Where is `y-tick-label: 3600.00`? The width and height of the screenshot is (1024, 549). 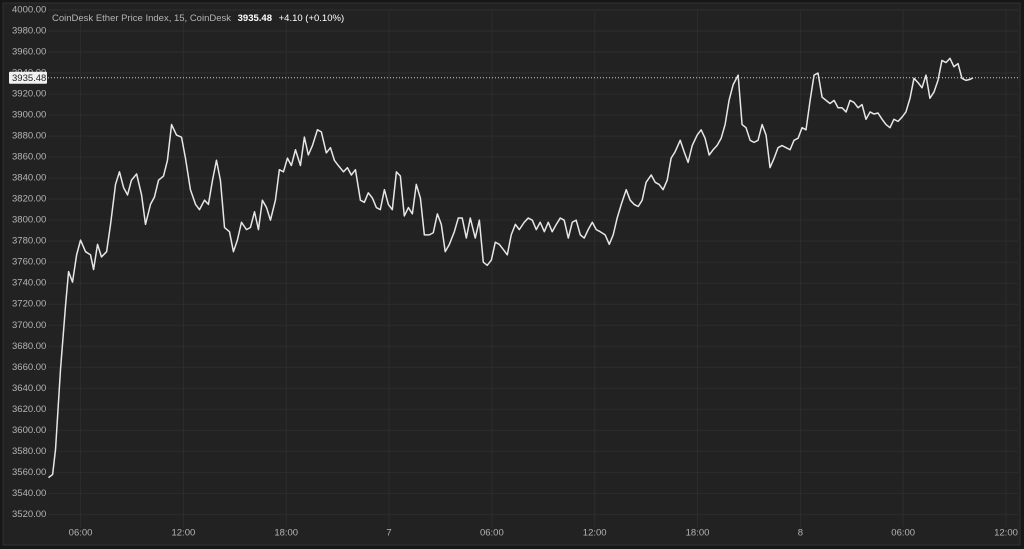 y-tick-label: 3600.00 is located at coordinates (29, 430).